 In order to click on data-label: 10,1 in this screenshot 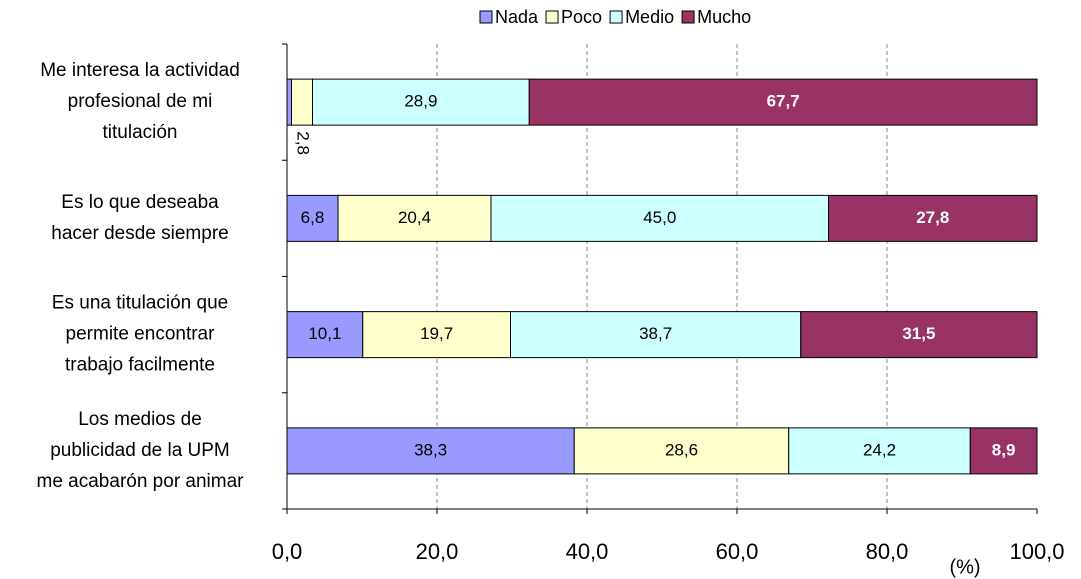, I will do `click(324, 333)`.